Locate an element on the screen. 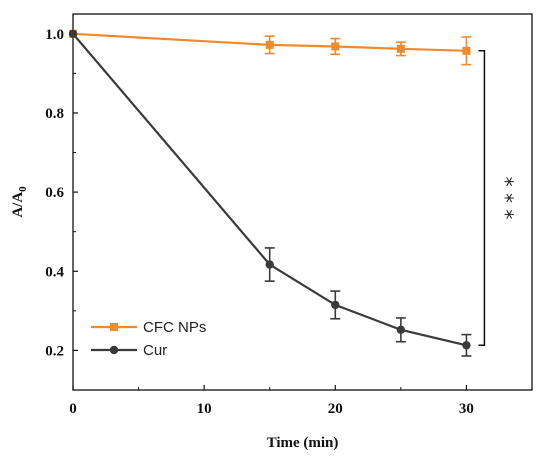  y-tick-label: 0.8 is located at coordinates (54, 114).